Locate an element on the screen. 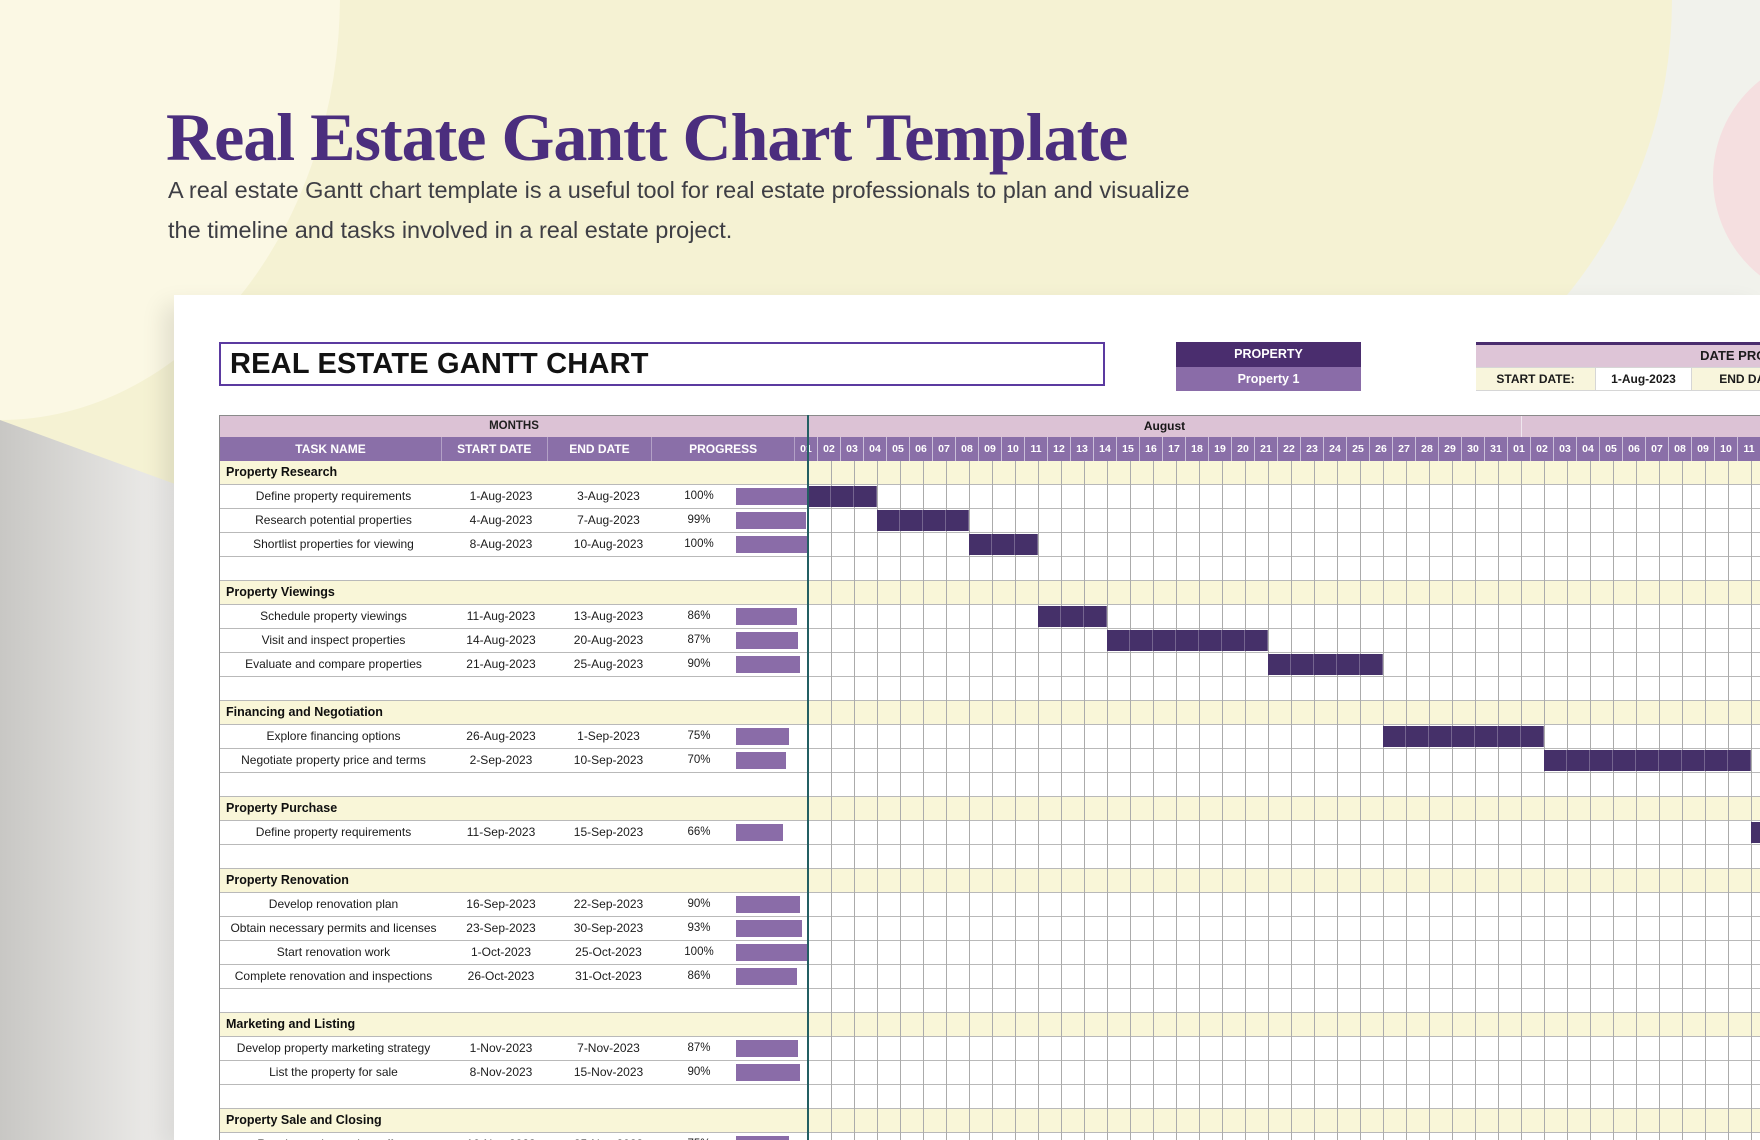  task-name-cell: Obtain necessary permits and licenses is located at coordinates (333, 928).